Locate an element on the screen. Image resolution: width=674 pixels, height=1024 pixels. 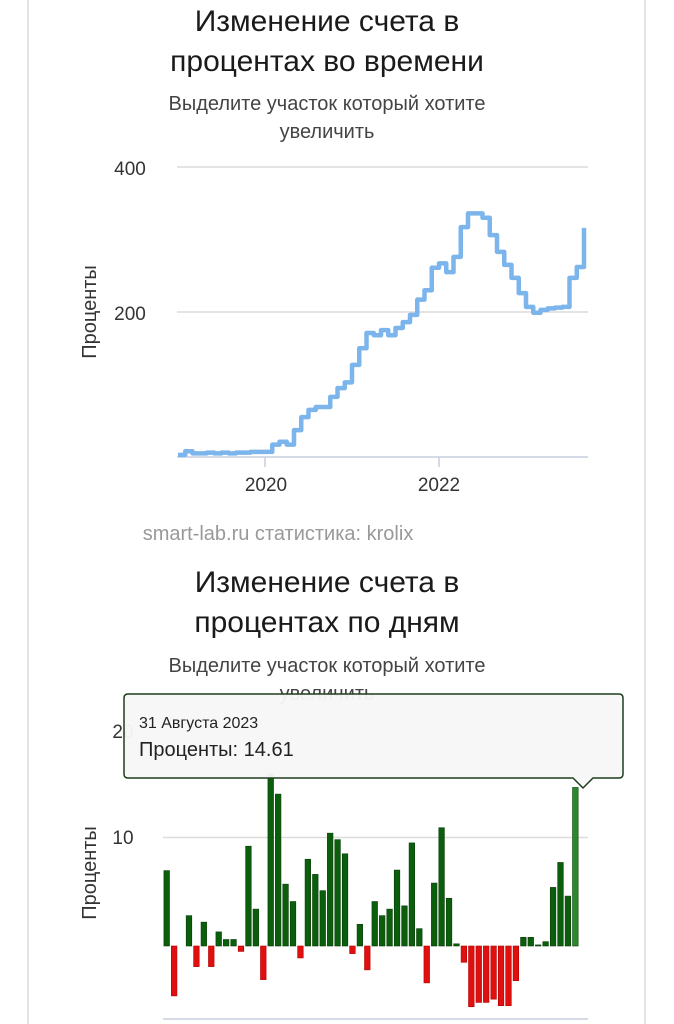
chart2-title-line1: Изменение счета в is located at coordinates (327, 582).